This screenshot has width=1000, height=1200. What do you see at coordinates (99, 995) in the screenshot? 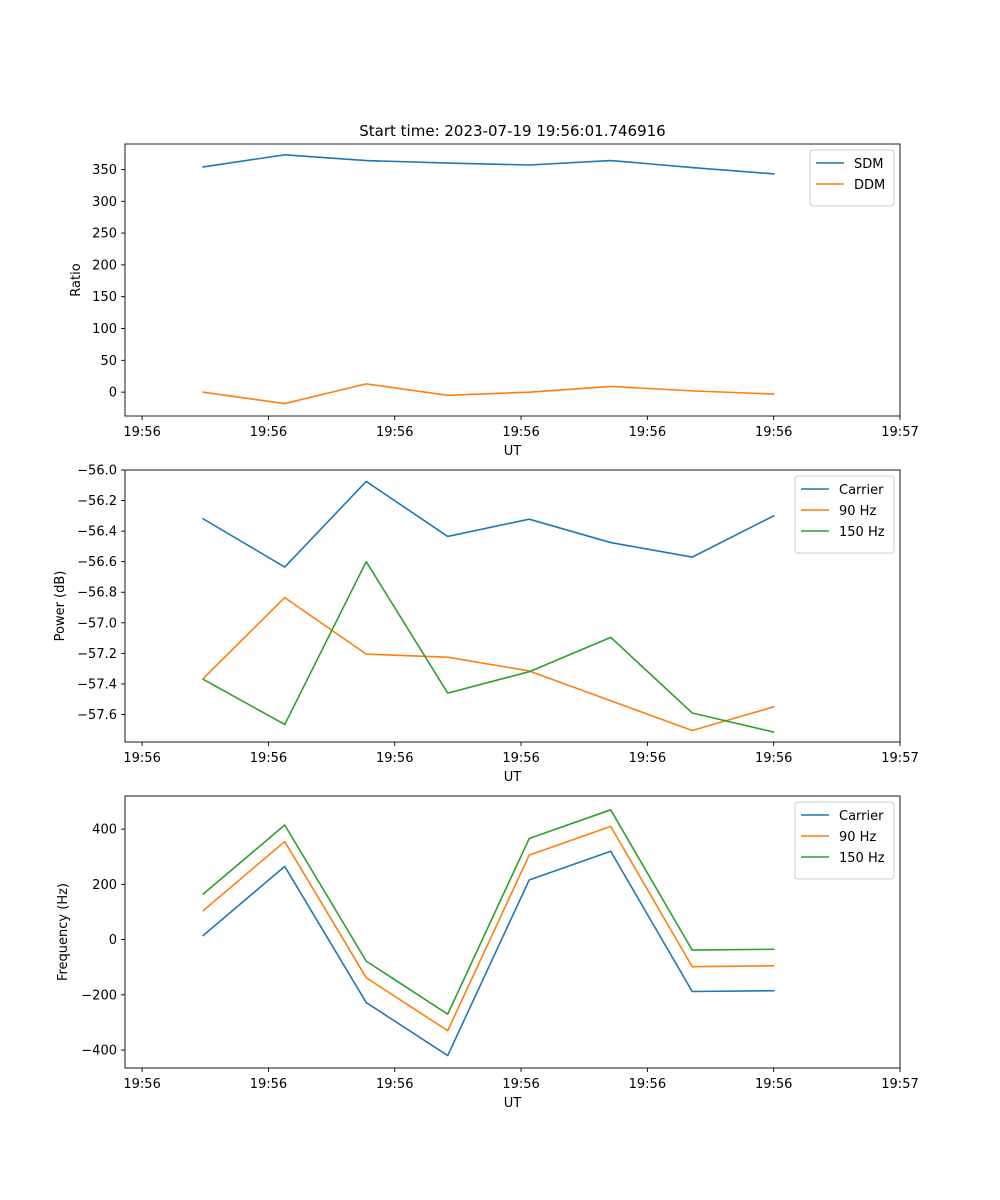
I see `y-tick-label: −200` at bounding box center [99, 995].